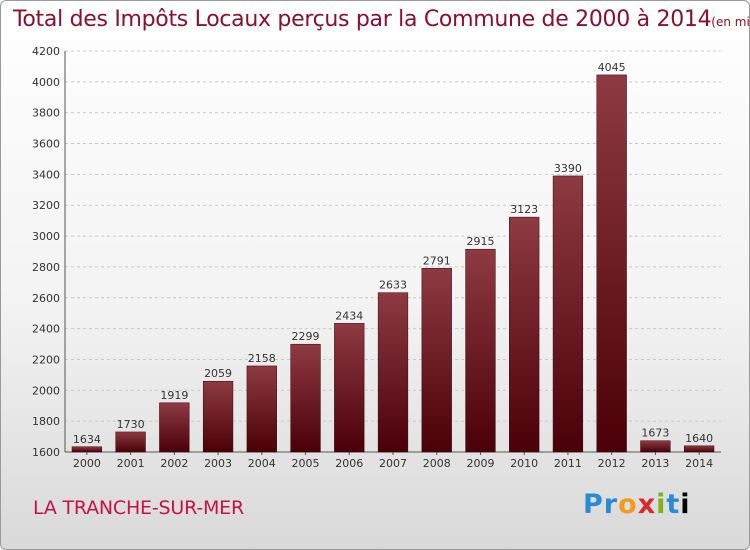 Image resolution: width=750 pixels, height=550 pixels. Describe the element at coordinates (46, 298) in the screenshot. I see `y-tick-label: 2600` at that location.